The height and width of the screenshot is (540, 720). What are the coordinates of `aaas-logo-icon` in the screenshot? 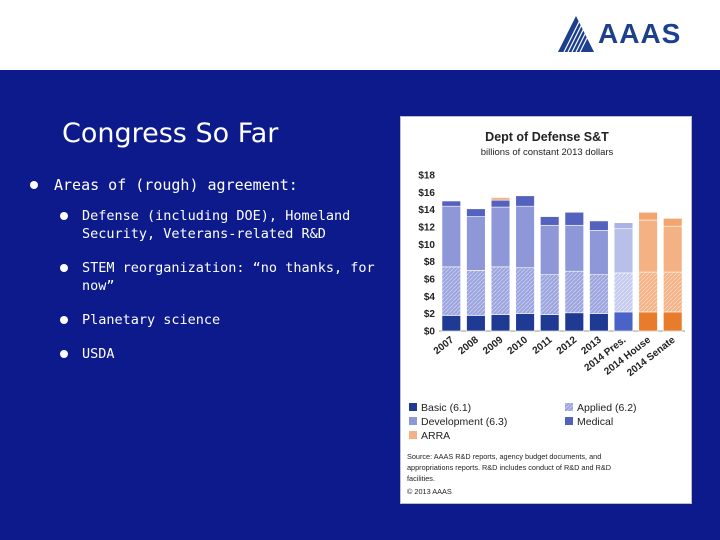 It's located at (576, 34).